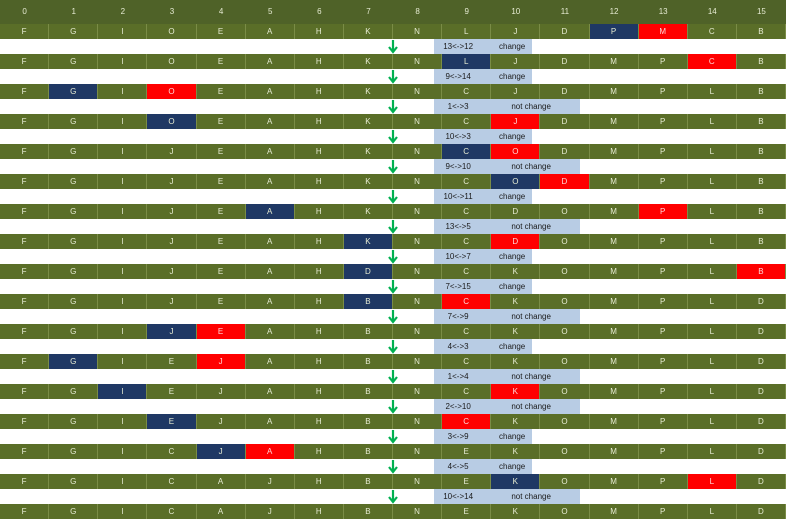 The image size is (786, 525). What do you see at coordinates (483, 256) in the screenshot?
I see `swap-label: 10<->7 change` at bounding box center [483, 256].